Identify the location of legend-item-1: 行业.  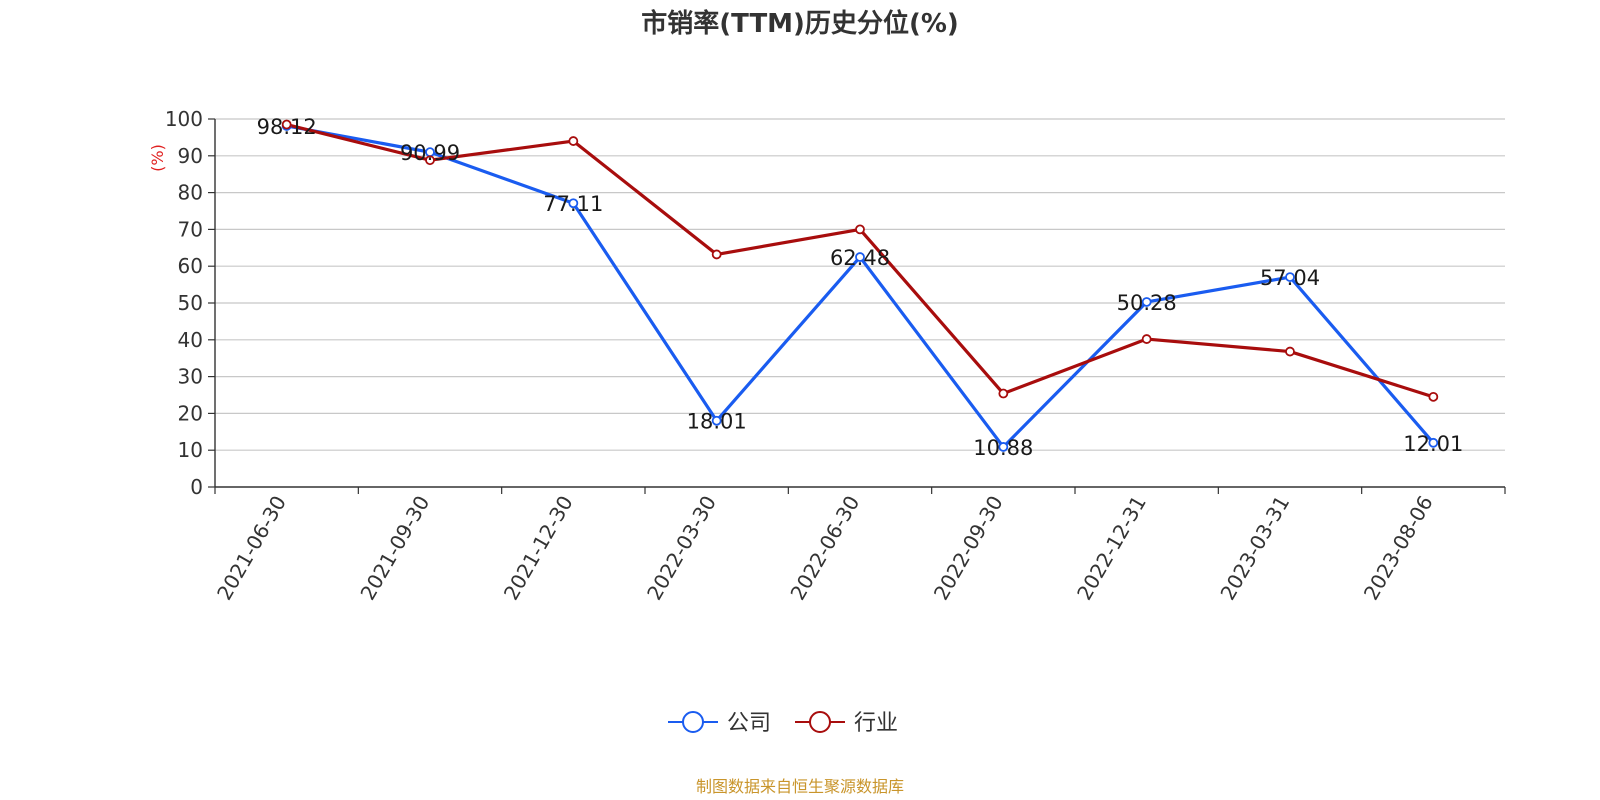
(846, 723).